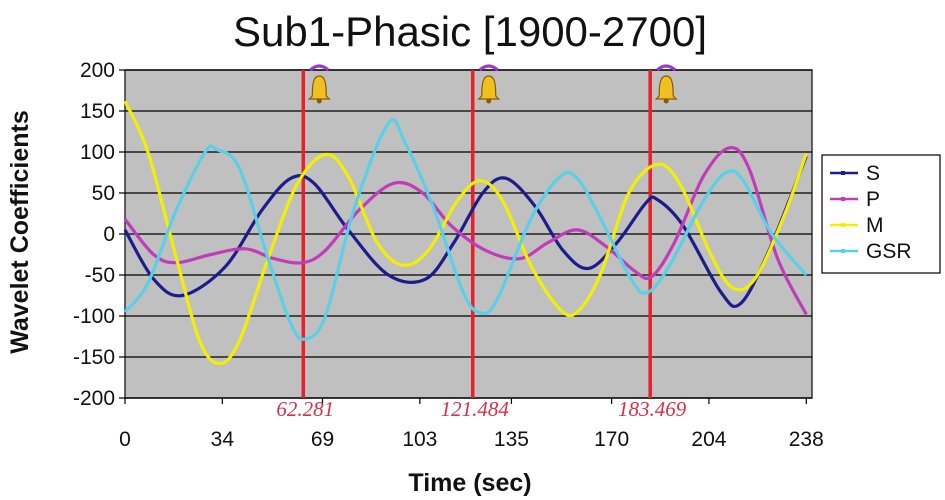 The image size is (945, 500). Describe the element at coordinates (873, 173) in the screenshot. I see `legend-label: S` at that location.